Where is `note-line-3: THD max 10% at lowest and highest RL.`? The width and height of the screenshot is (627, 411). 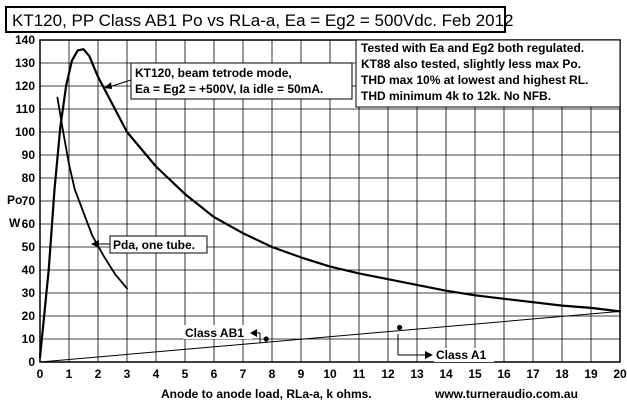 note-line-3: THD max 10% at lowest and highest RL. is located at coordinates (474, 80).